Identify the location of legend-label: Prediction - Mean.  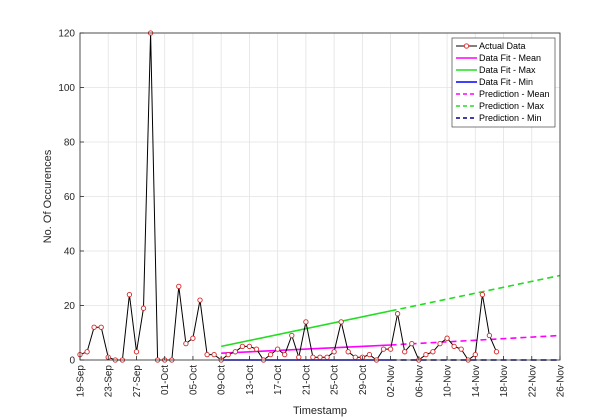
(514, 94).